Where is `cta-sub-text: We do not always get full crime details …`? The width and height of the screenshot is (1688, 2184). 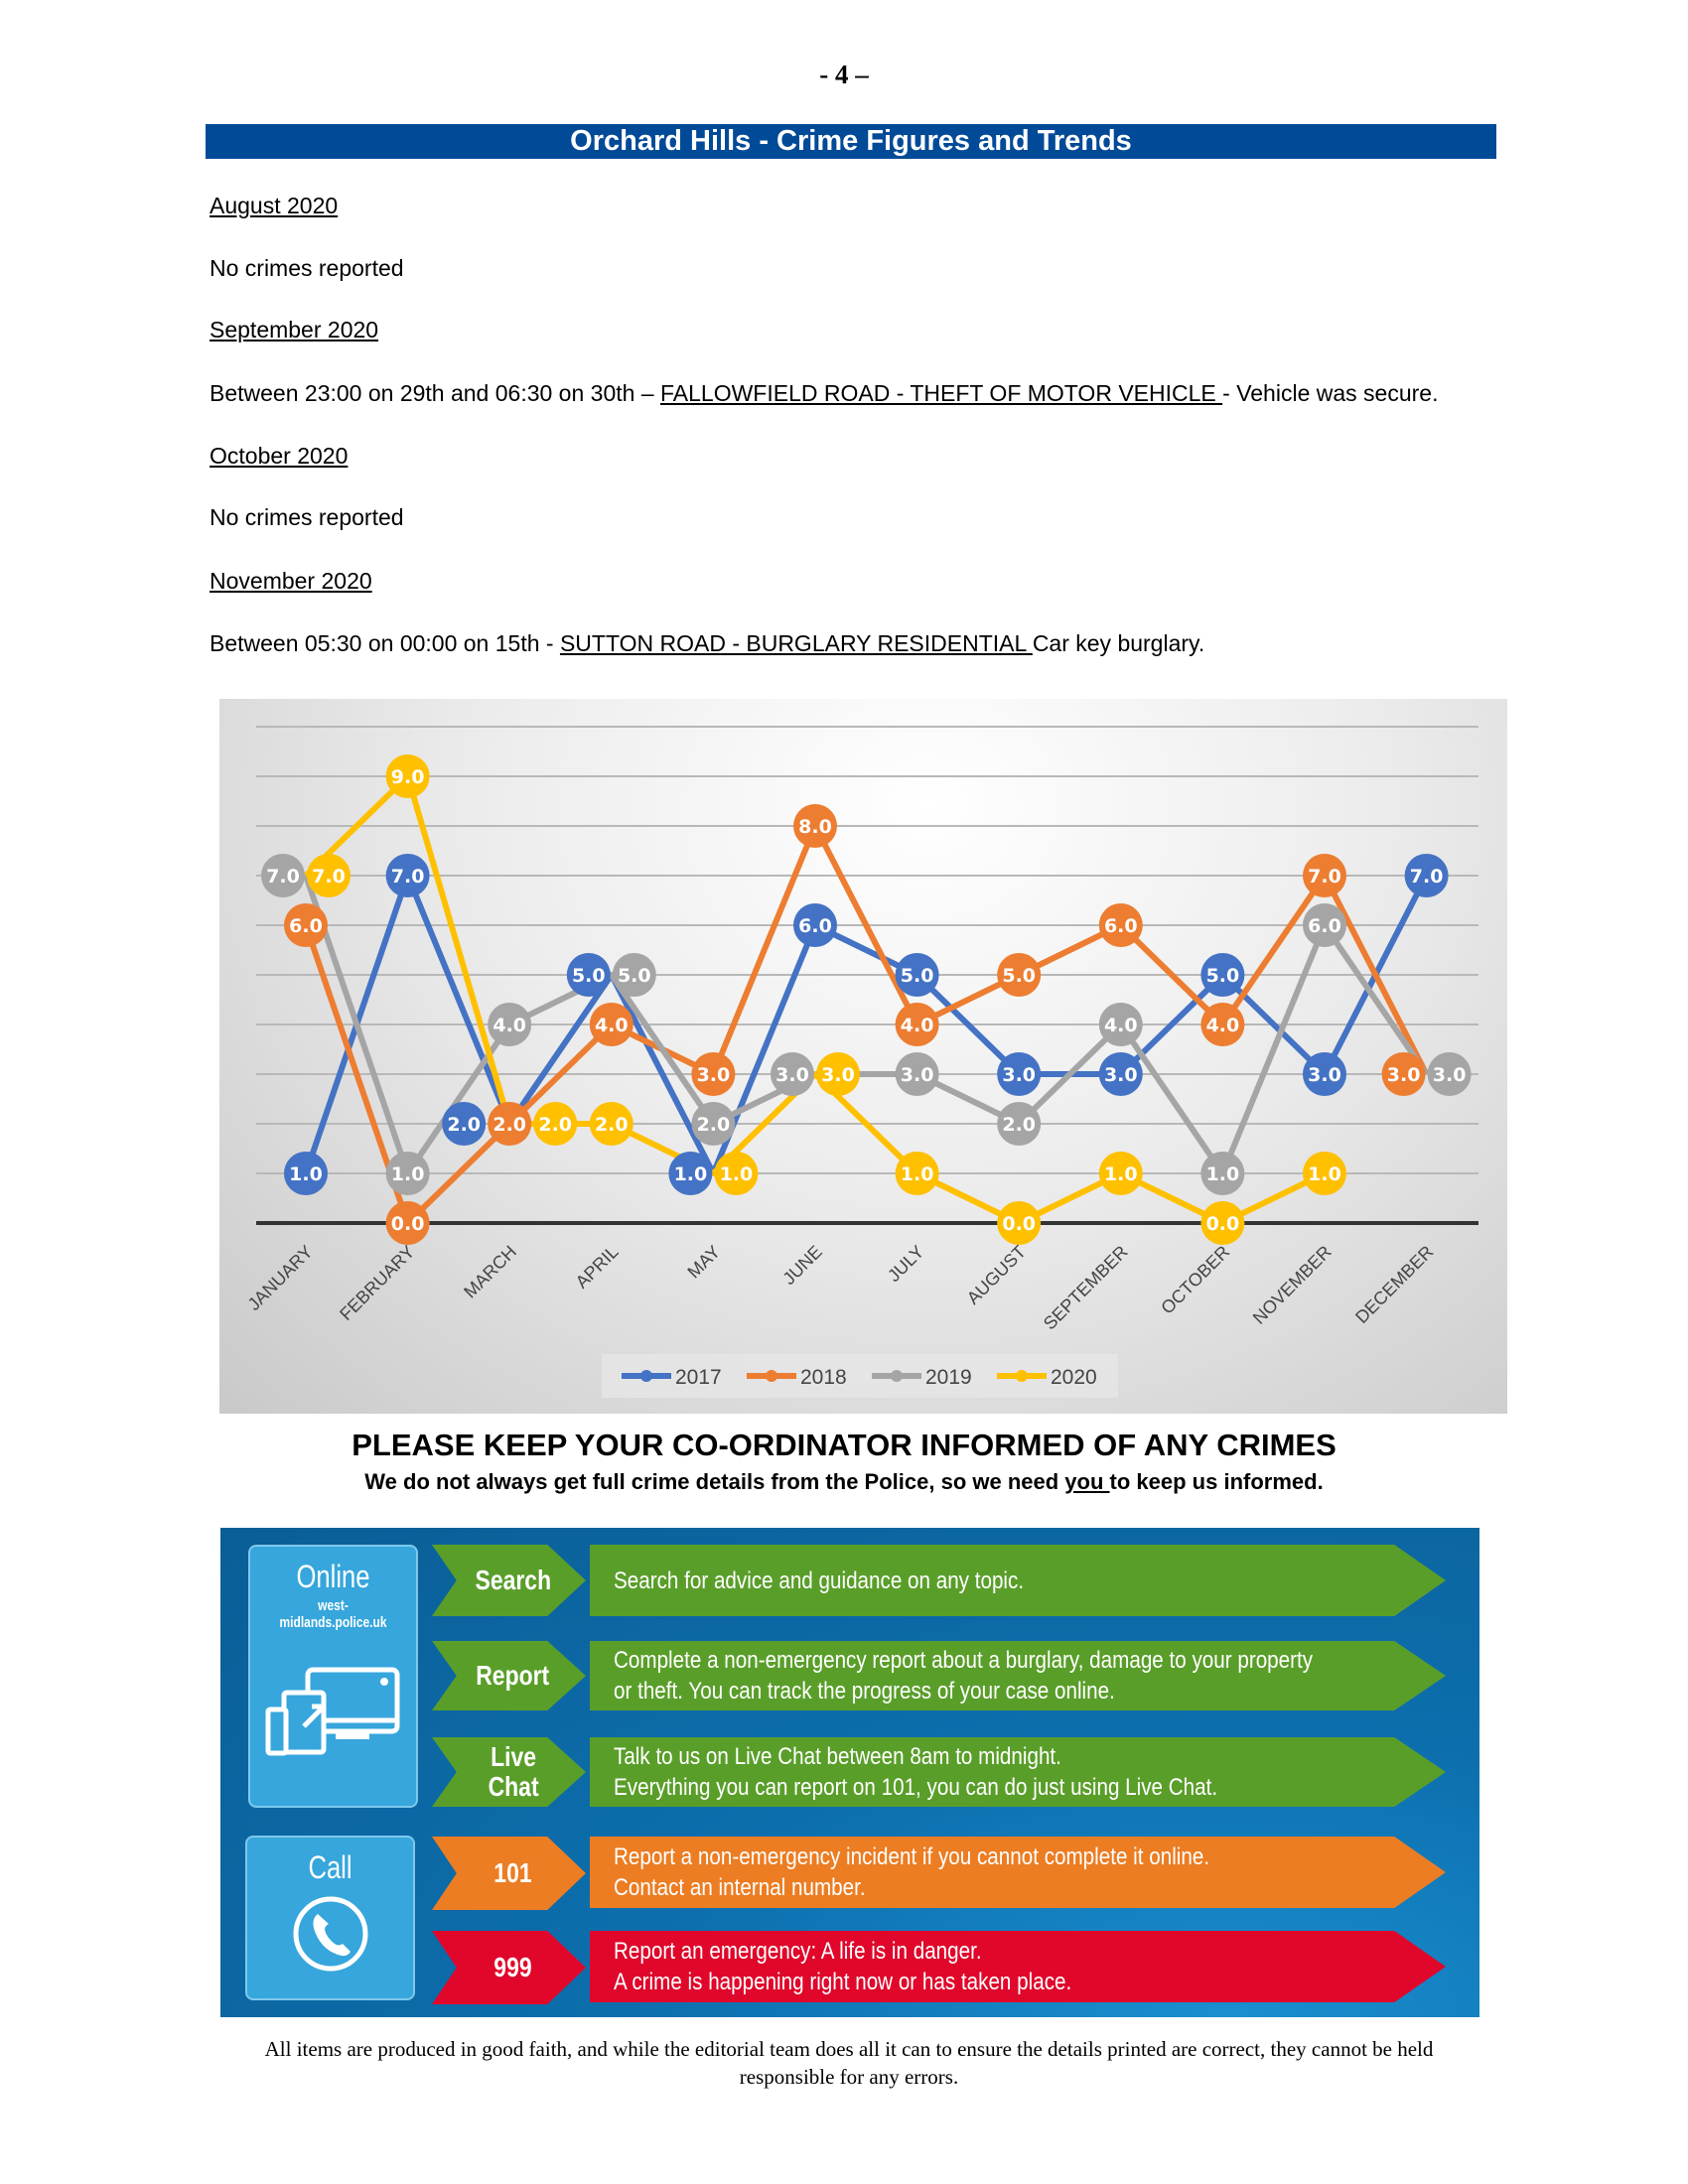 cta-sub-text: We do not always get full crime details … is located at coordinates (714, 1481).